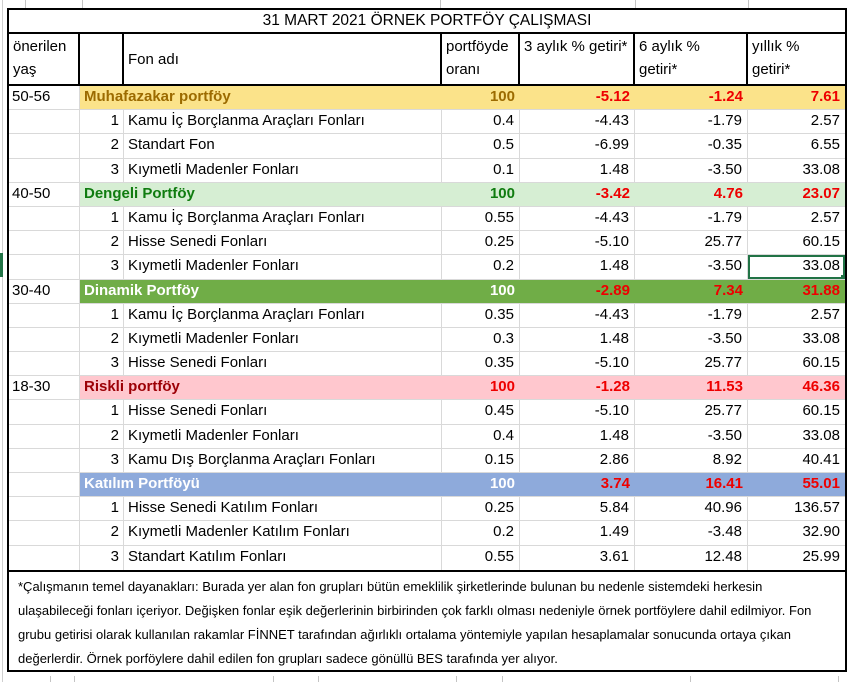  I want to click on age-group-cell: 18-30, so click(44, 388).